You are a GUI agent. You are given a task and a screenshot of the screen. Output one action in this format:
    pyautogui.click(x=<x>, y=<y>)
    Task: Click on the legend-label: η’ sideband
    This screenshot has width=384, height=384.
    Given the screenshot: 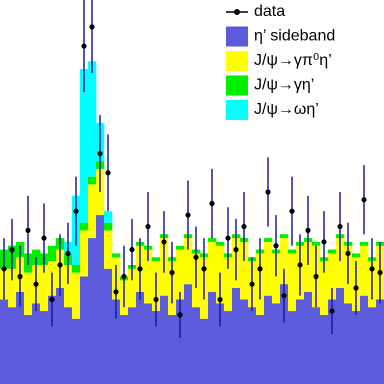 What is the action you would take?
    pyautogui.click(x=294, y=36)
    